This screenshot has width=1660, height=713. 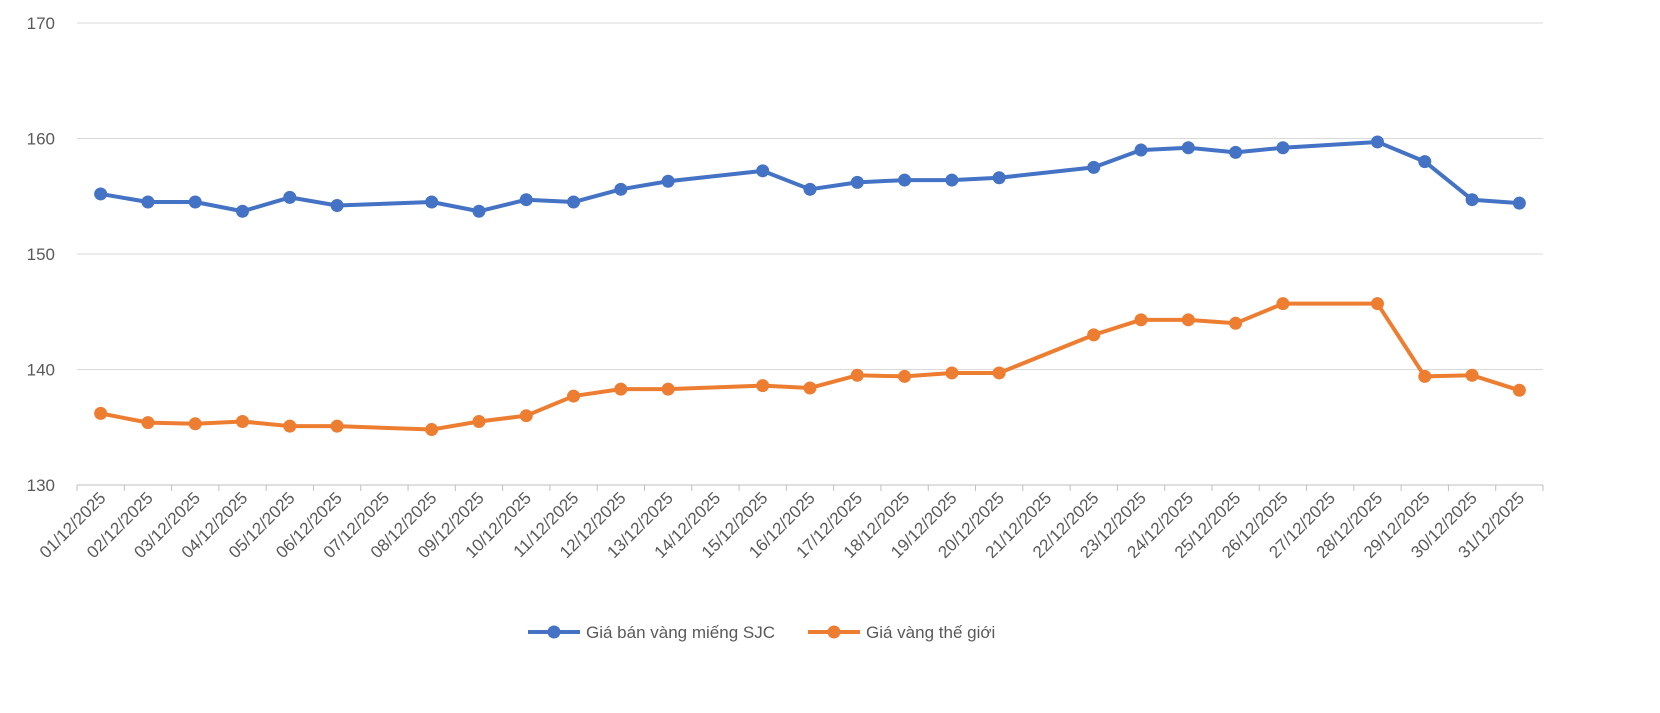 What do you see at coordinates (41, 139) in the screenshot?
I see `y-tick-label: 160` at bounding box center [41, 139].